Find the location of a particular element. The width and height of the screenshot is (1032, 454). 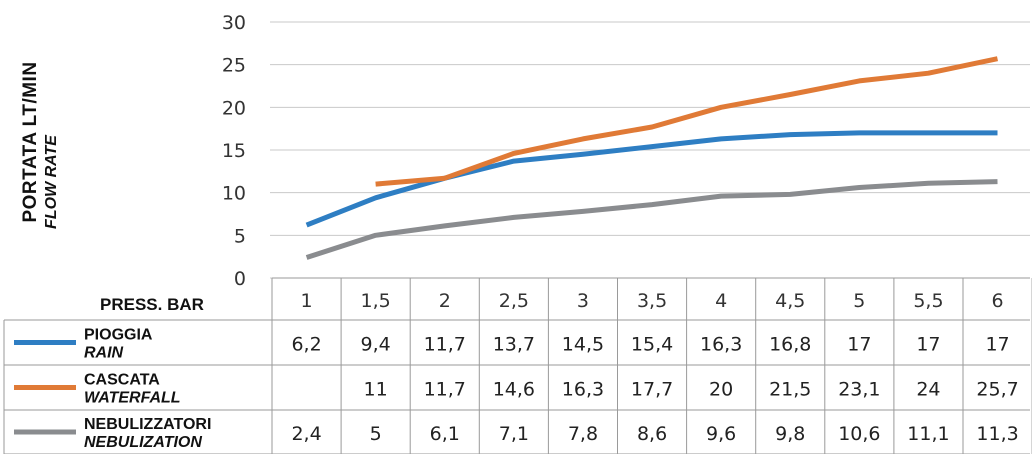

data-cell: 14,6 is located at coordinates (514, 390).